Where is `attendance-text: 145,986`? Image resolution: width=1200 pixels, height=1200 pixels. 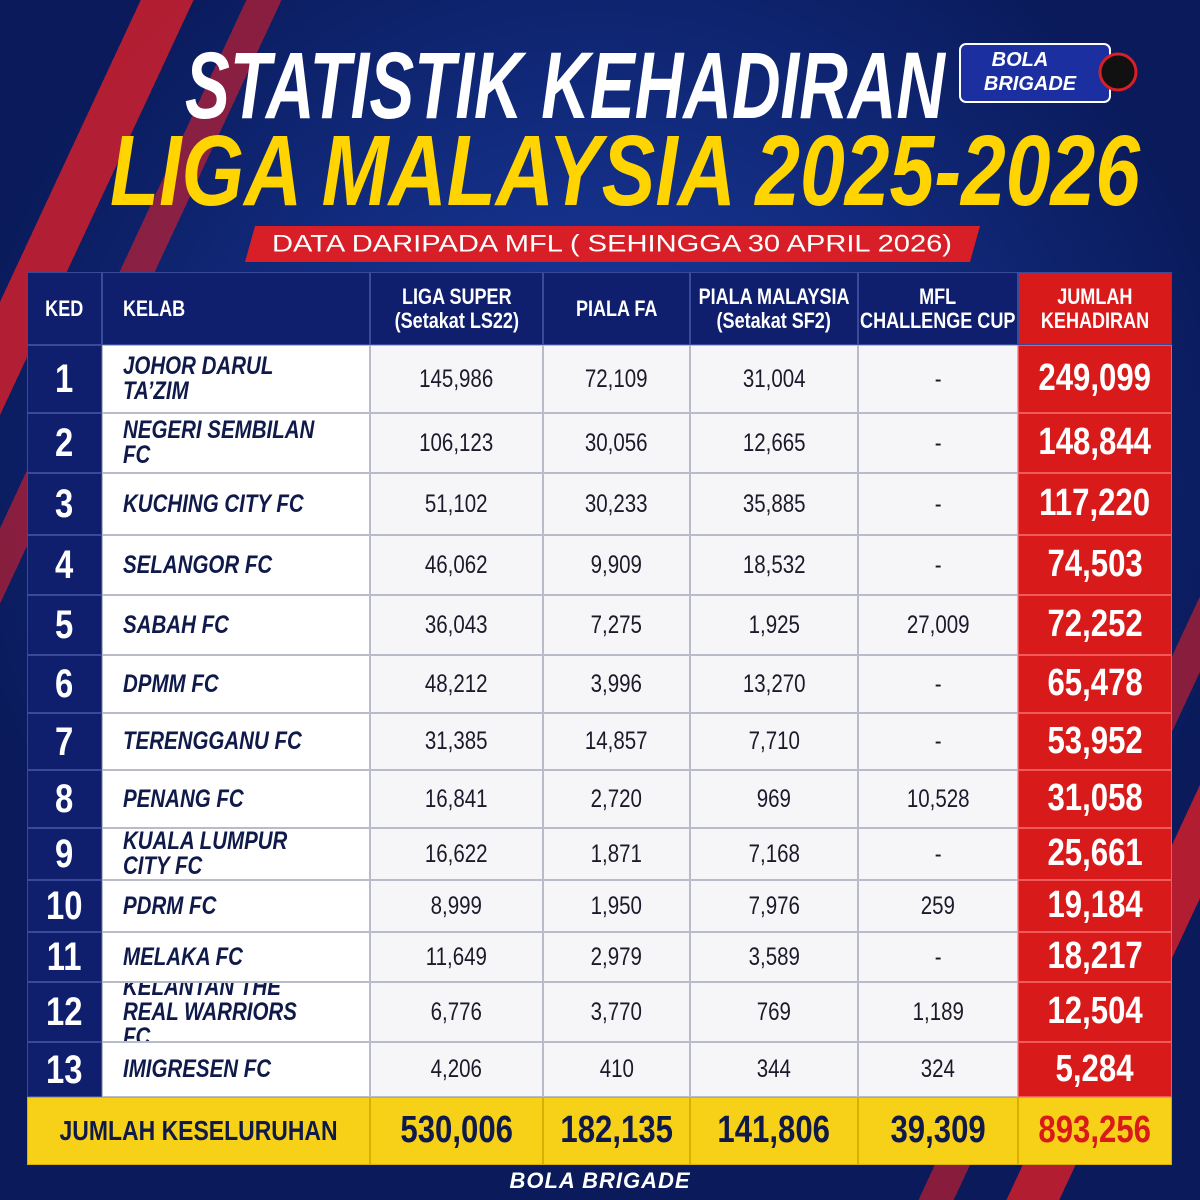 attendance-text: 145,986 is located at coordinates (456, 378).